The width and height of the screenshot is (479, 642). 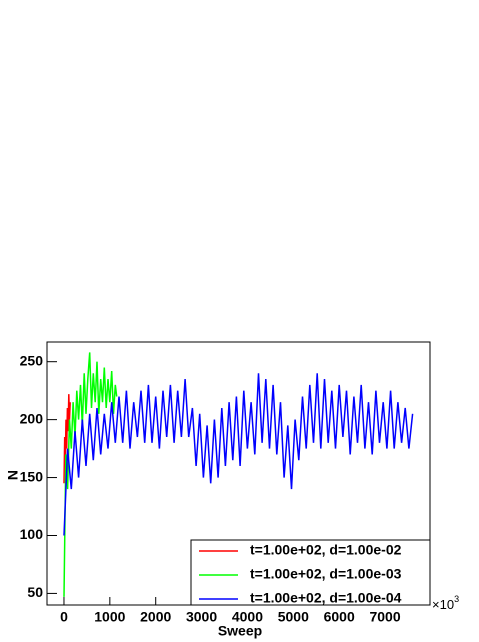 What do you see at coordinates (326, 574) in the screenshot?
I see `legend-label: t=1.00e+02, d=1.00e-03` at bounding box center [326, 574].